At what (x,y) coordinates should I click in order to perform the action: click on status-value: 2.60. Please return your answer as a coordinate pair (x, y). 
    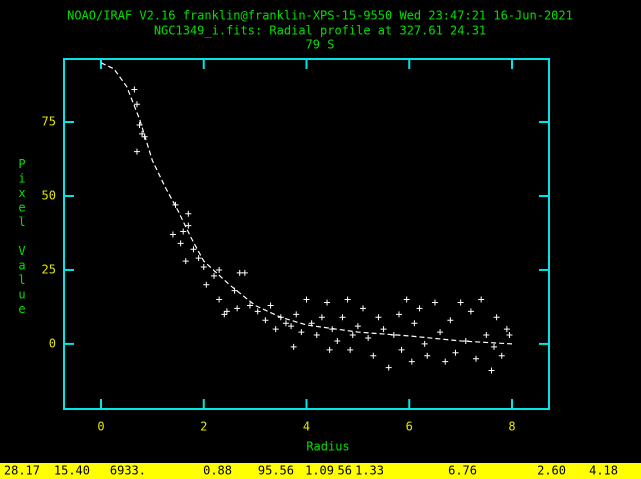
    Looking at the image, I should click on (551, 471).